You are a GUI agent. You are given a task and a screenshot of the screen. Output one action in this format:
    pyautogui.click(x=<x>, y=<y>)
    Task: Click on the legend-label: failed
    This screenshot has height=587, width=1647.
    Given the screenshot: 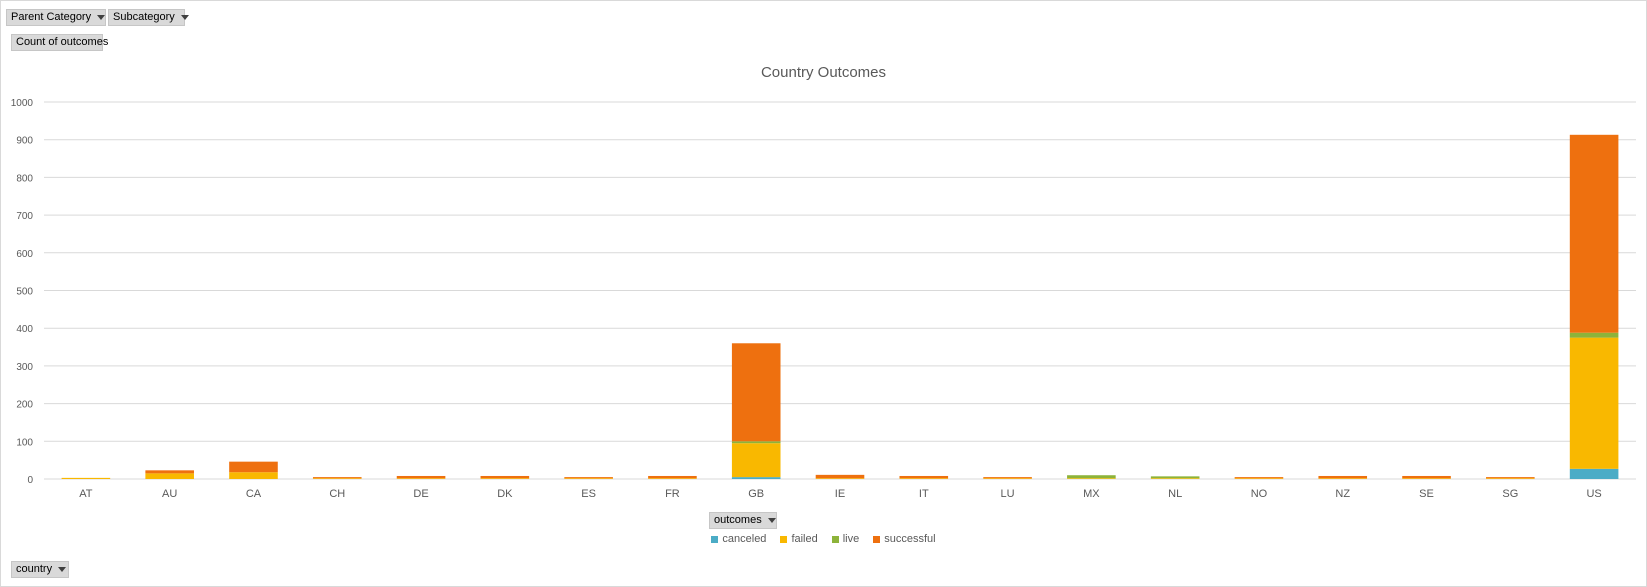 What is the action you would take?
    pyautogui.click(x=804, y=539)
    